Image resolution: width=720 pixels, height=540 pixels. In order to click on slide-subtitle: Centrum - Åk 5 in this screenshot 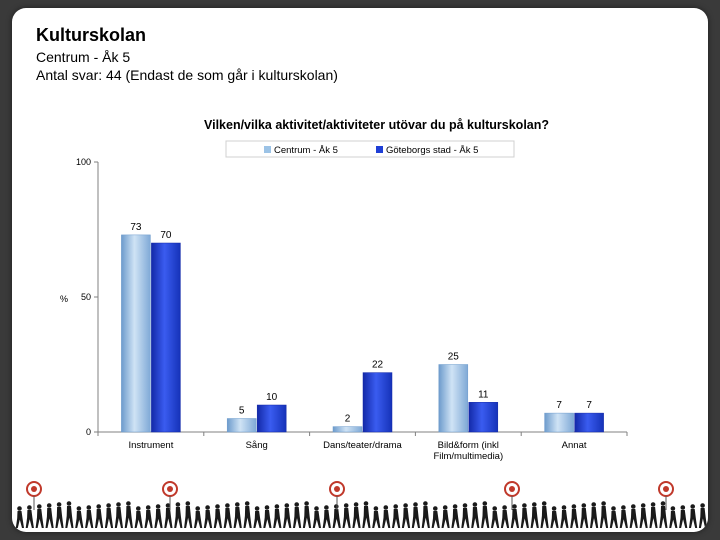, I will do `click(83, 57)`.